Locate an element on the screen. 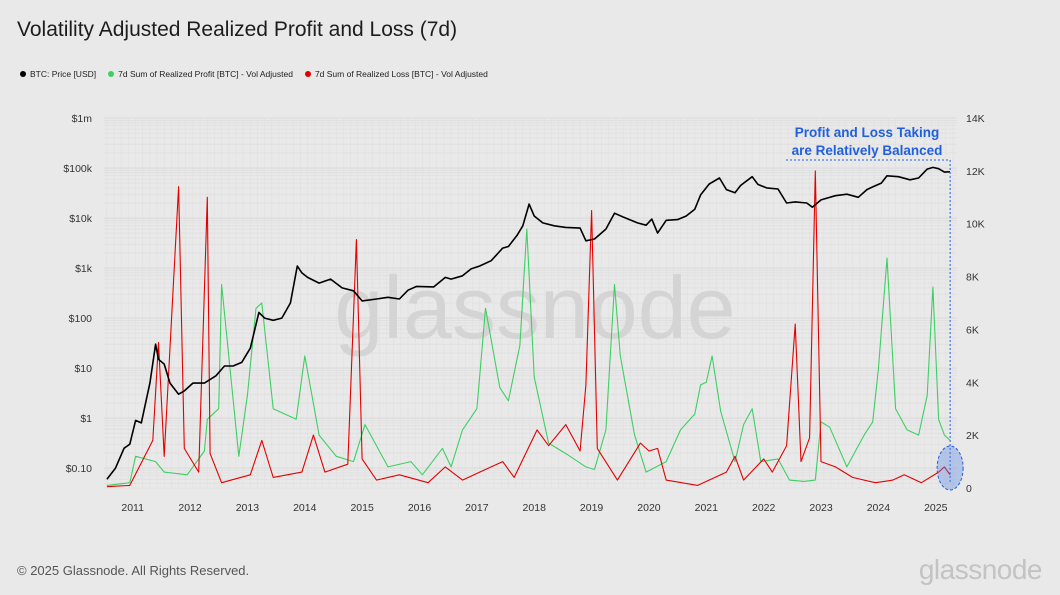  y-left-tick-label: $10k is located at coordinates (81, 219).